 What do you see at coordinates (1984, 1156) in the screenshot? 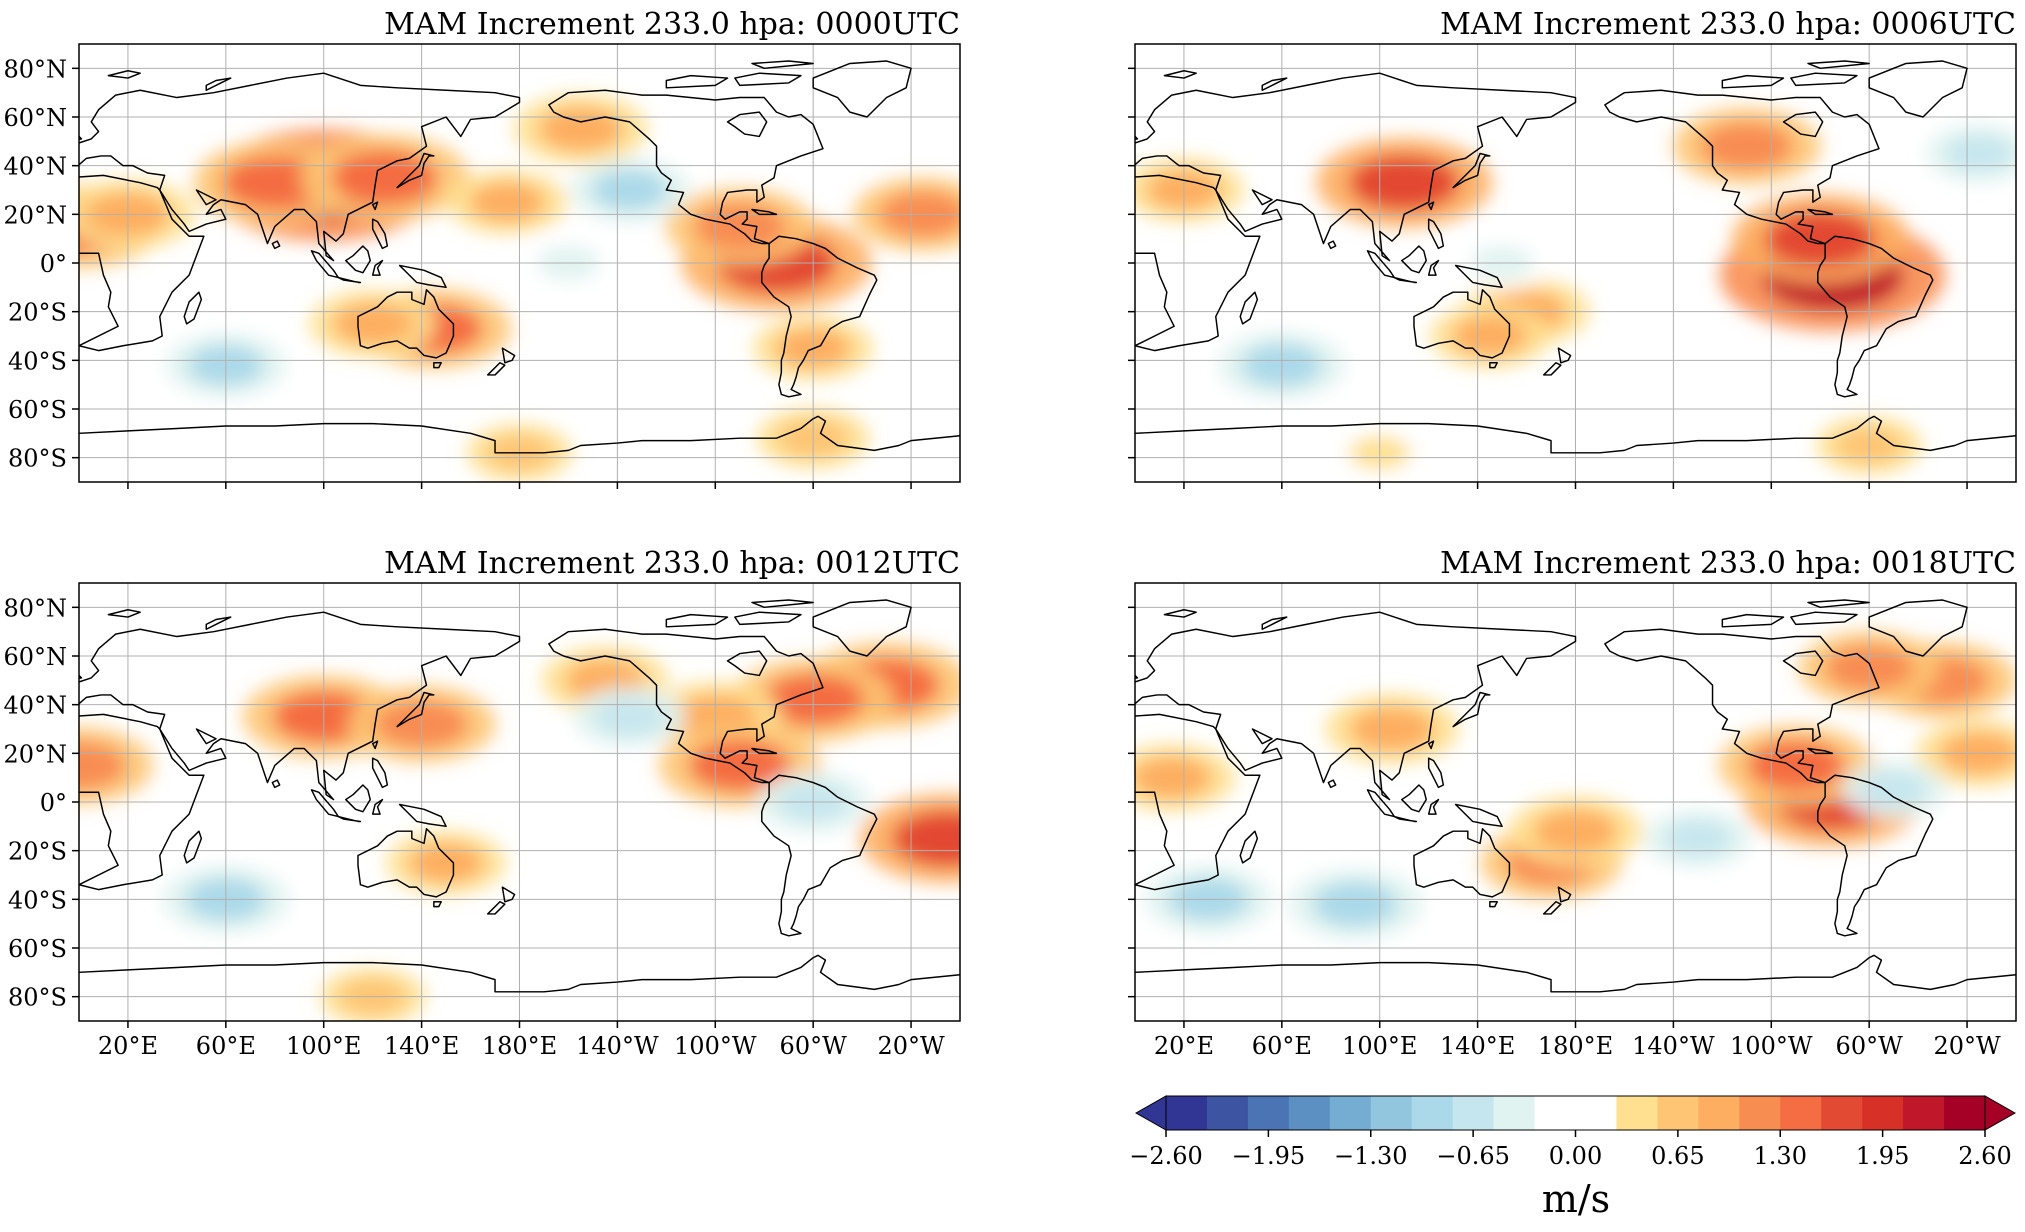
I see `colorbar-tick-label: 2.60` at bounding box center [1984, 1156].